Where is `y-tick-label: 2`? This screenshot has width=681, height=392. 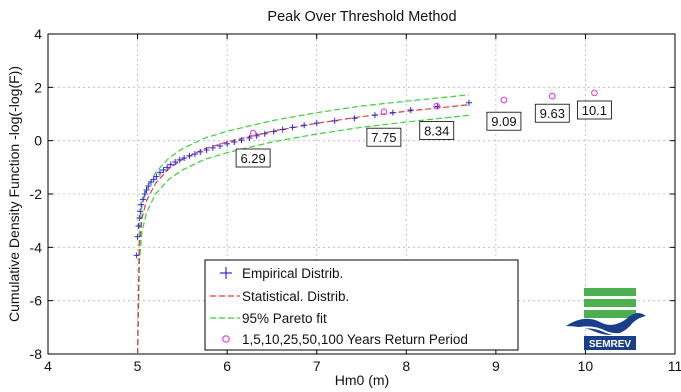 y-tick-label: 2 is located at coordinates (38, 87).